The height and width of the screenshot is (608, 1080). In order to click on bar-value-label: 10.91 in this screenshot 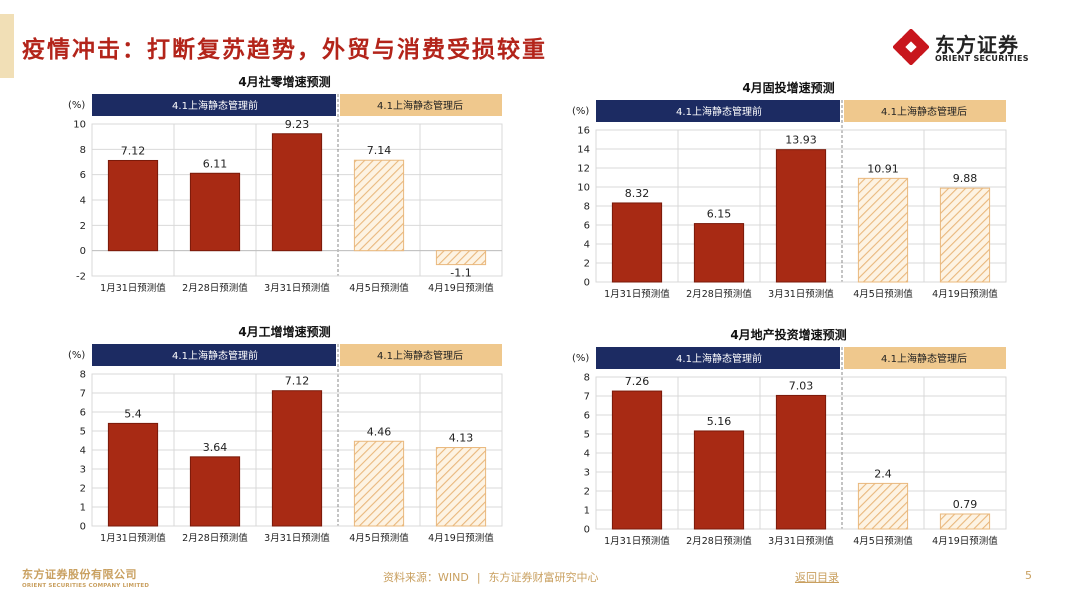, I will do `click(883, 168)`.